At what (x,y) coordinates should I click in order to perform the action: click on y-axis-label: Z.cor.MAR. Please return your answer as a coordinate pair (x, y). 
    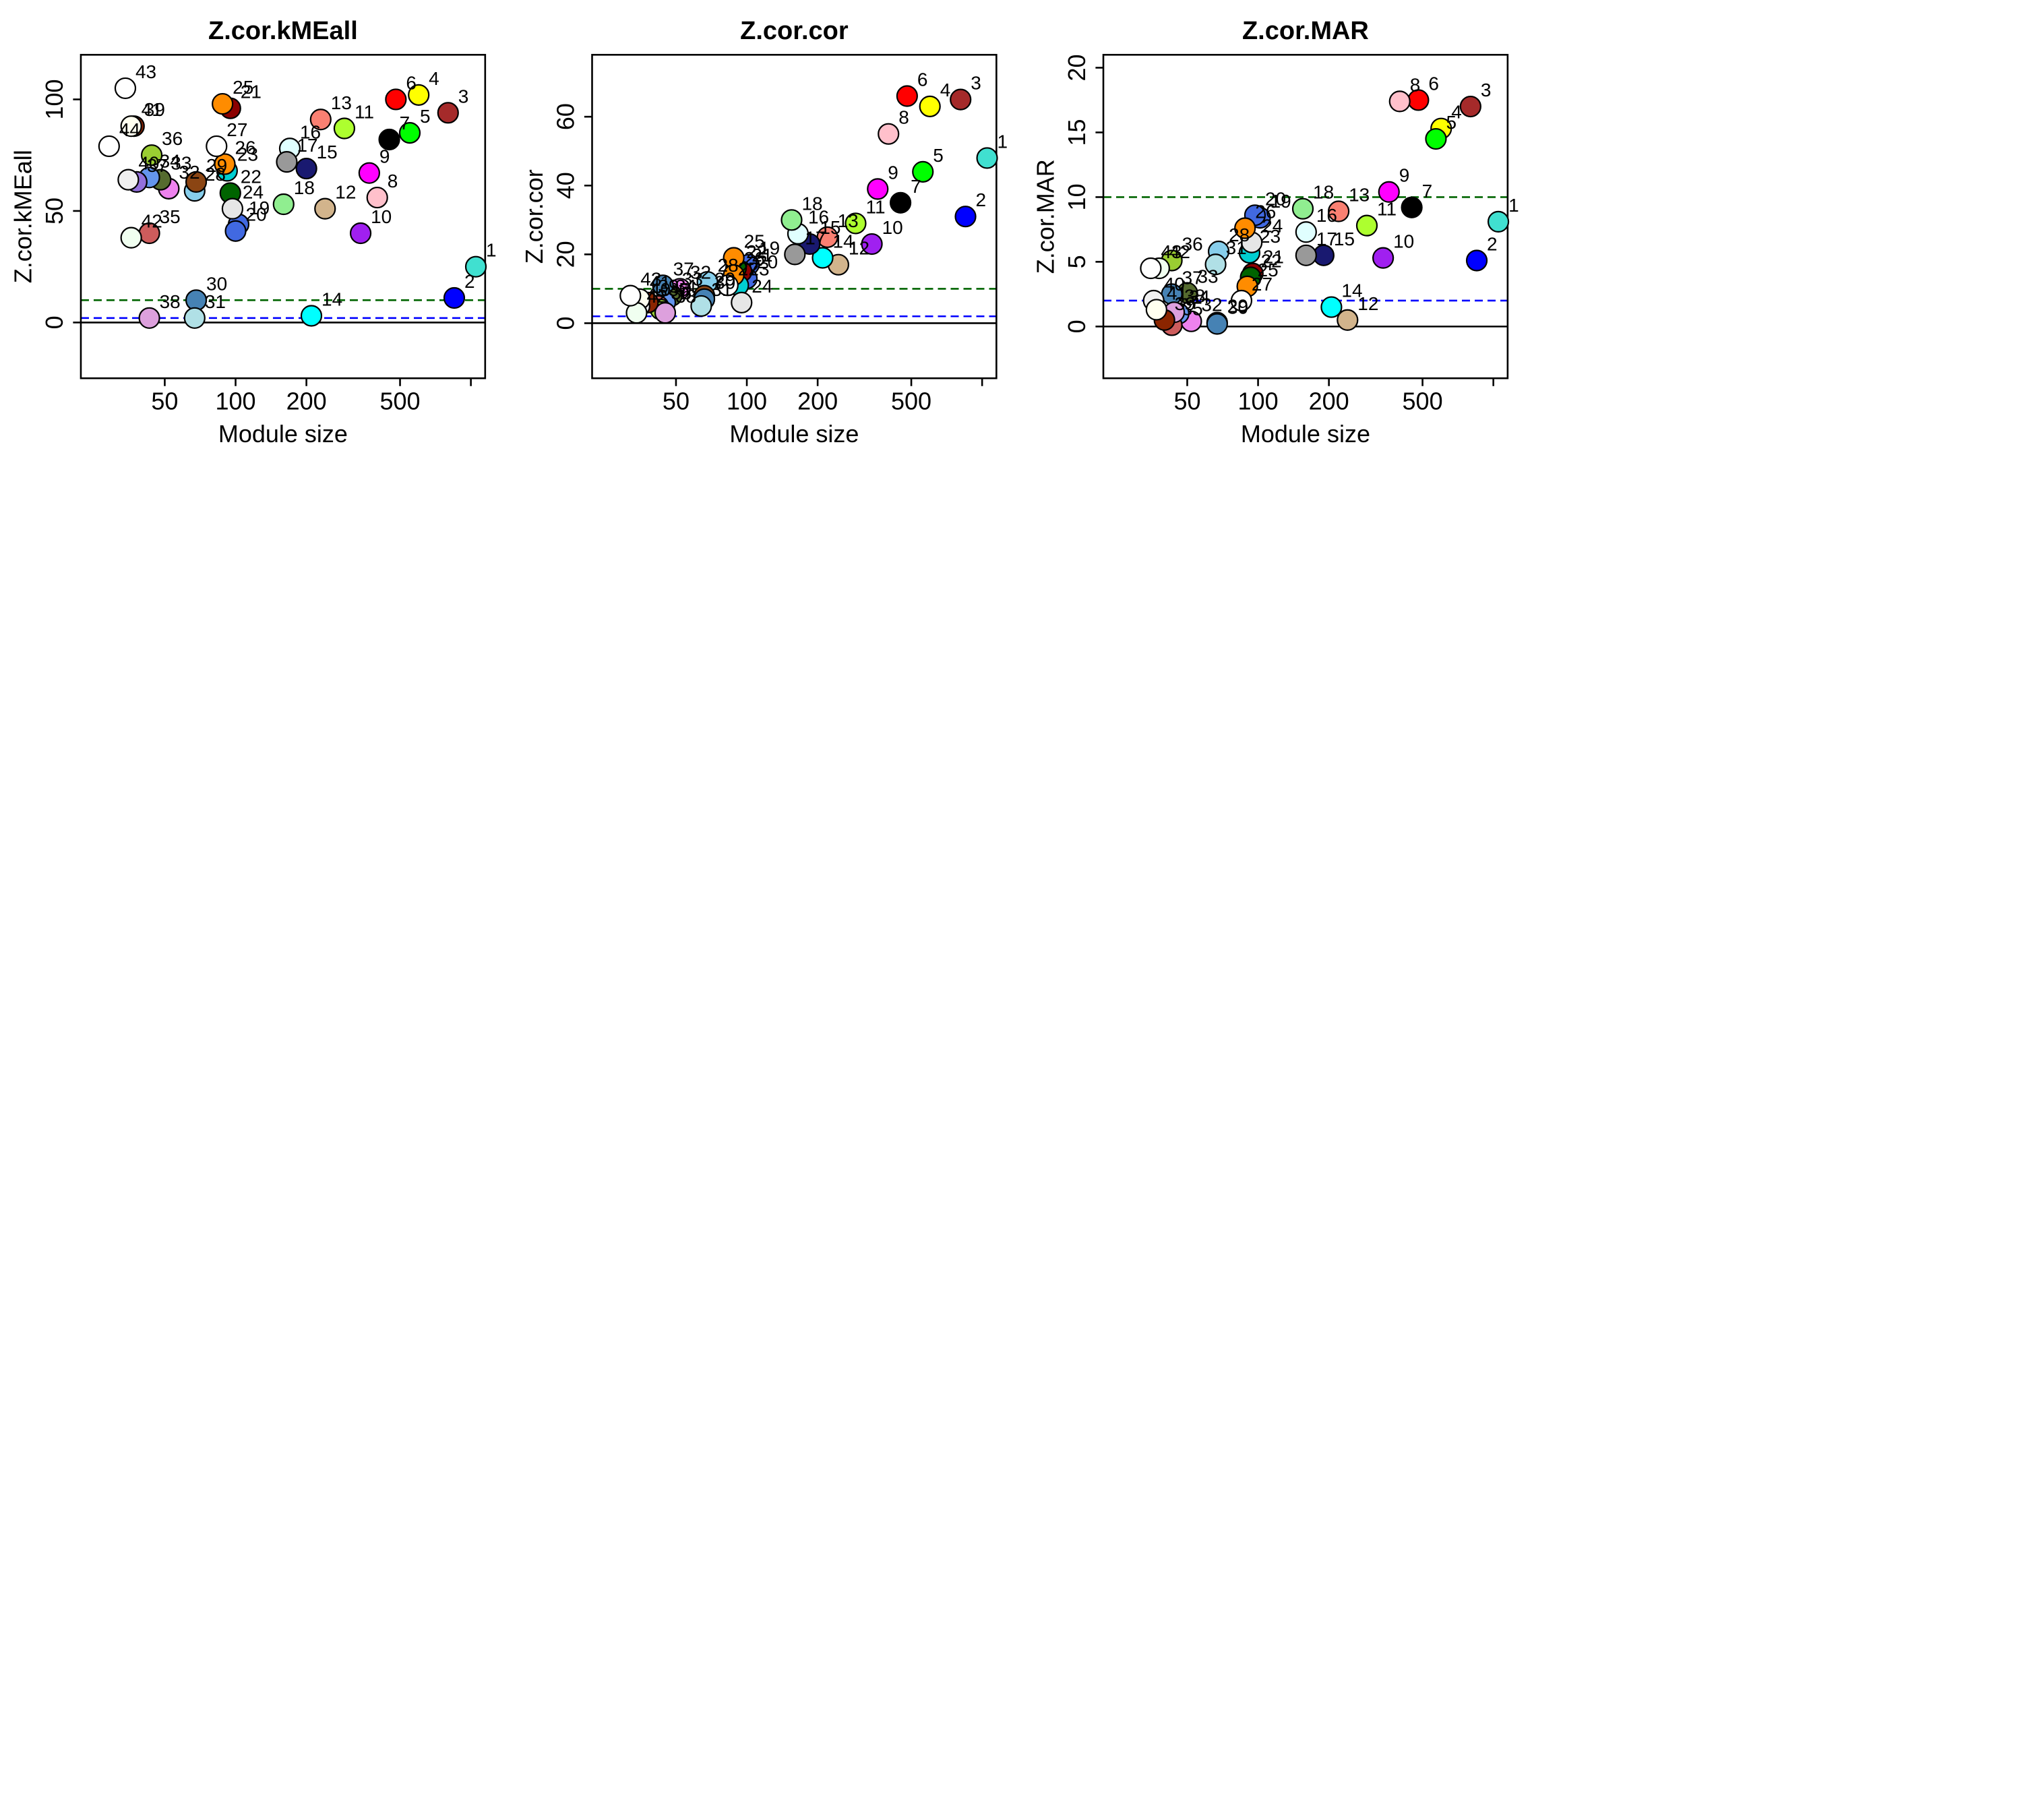
    Looking at the image, I should click on (1045, 216).